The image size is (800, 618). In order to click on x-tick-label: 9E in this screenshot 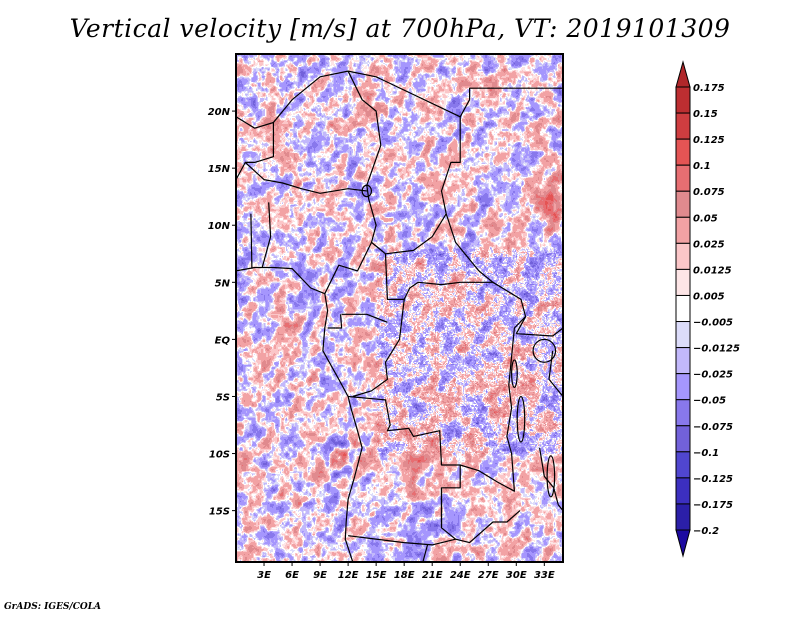, I will do `click(320, 575)`.